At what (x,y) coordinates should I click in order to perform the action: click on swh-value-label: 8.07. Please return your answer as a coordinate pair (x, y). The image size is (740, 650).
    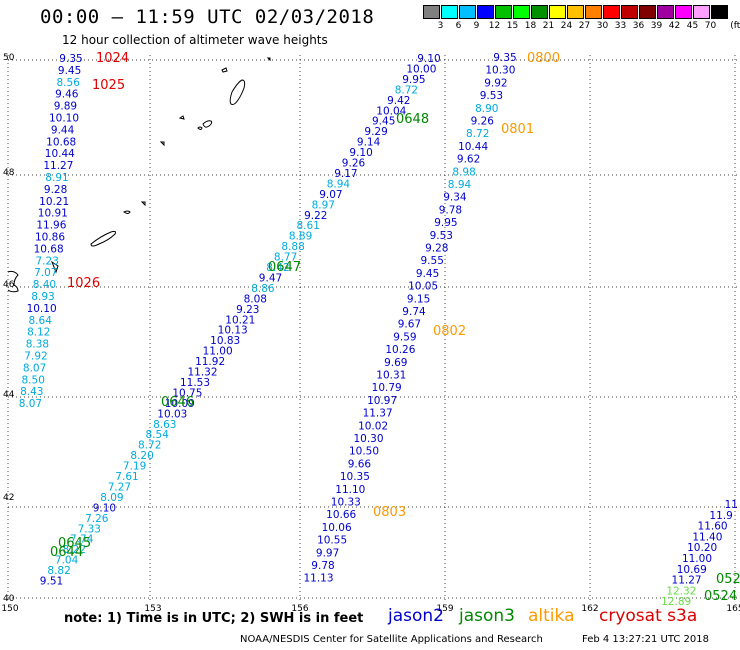
    Looking at the image, I should click on (34, 368).